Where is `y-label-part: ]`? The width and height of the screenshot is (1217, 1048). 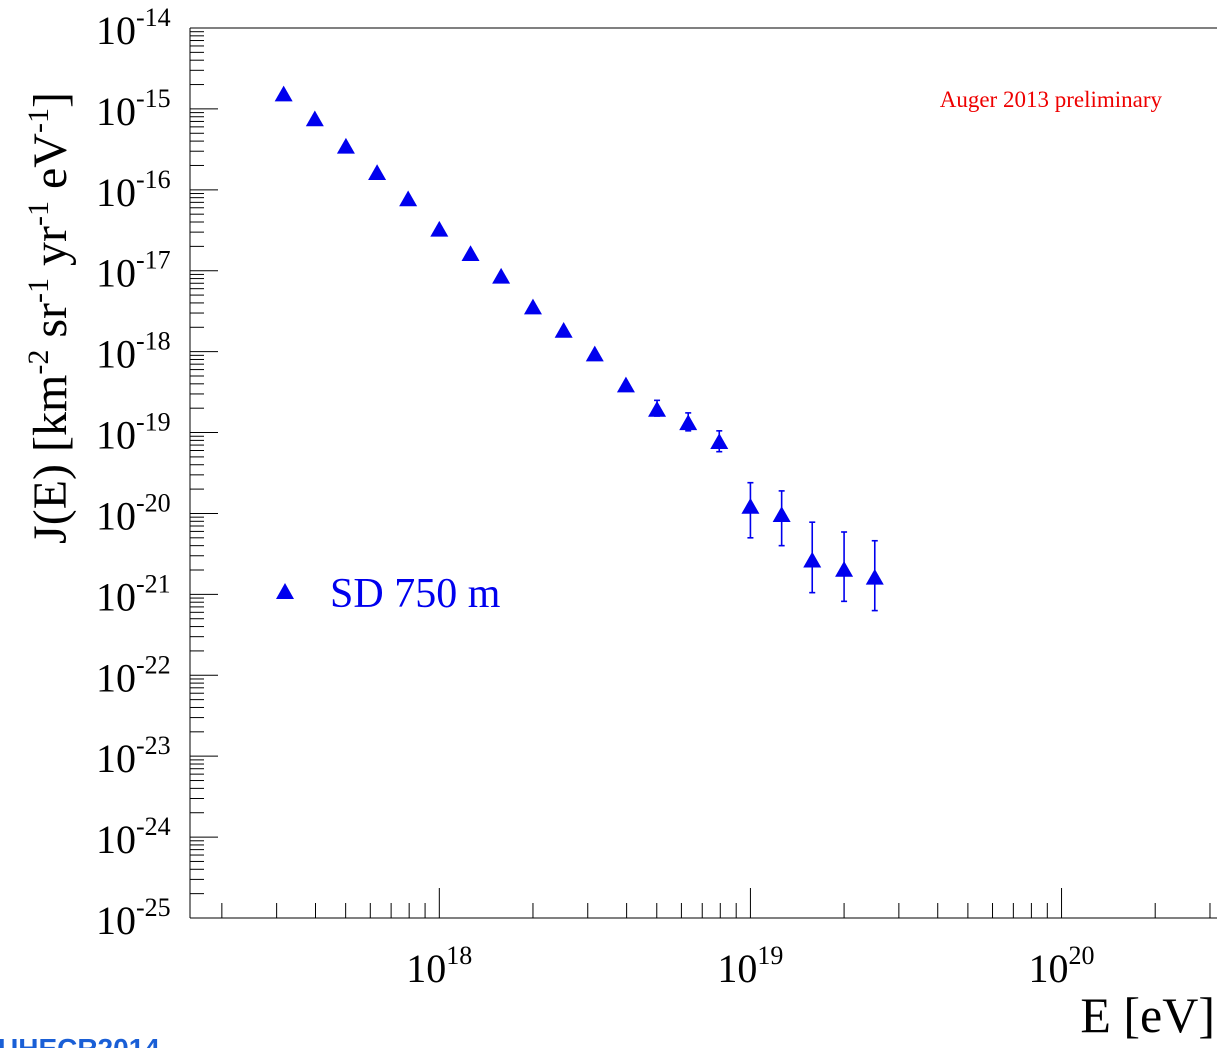 y-label-part: ] is located at coordinates (50, 100).